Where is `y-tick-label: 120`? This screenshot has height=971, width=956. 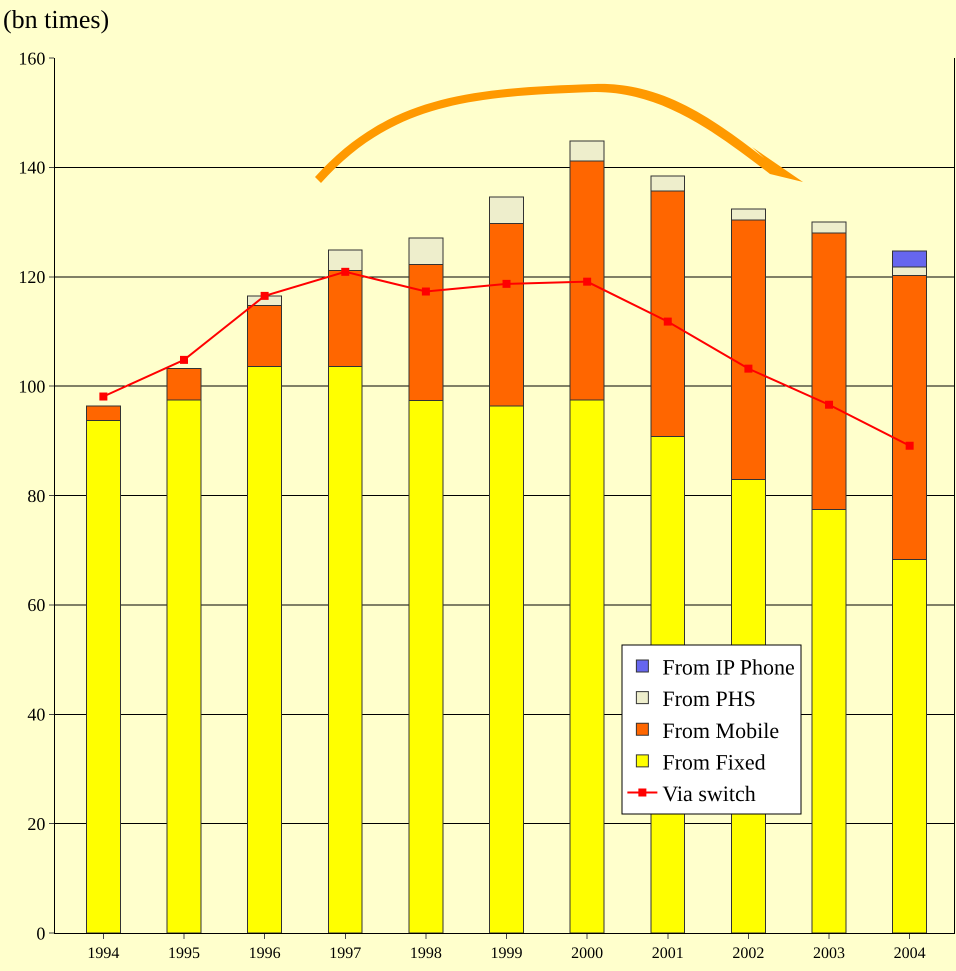 y-tick-label: 120 is located at coordinates (32, 277).